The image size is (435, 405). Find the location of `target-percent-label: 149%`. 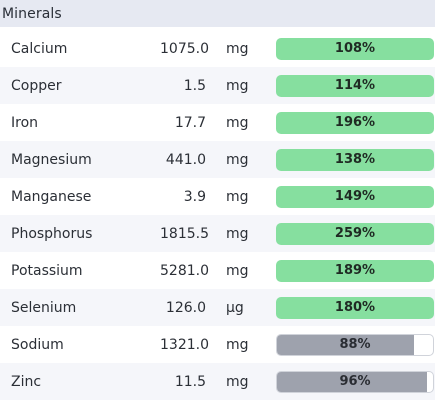

target-percent-label: 149% is located at coordinates (355, 196).